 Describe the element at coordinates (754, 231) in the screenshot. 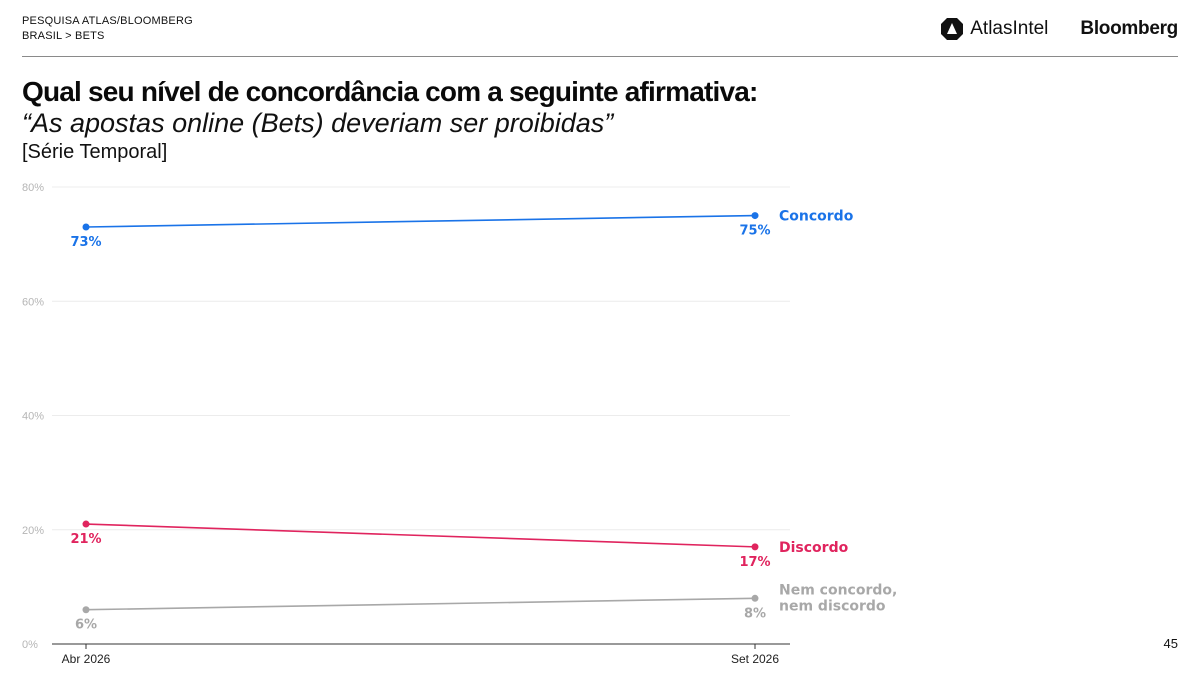

I see `data-label: 75%` at that location.